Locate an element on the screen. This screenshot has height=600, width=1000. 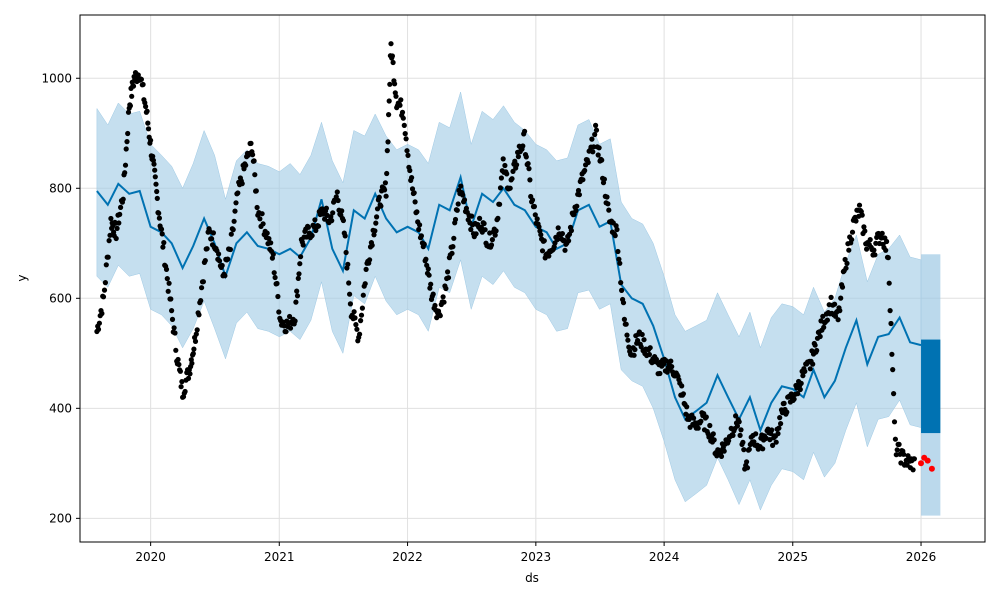
future-forecast-band is located at coordinates (931, 386).